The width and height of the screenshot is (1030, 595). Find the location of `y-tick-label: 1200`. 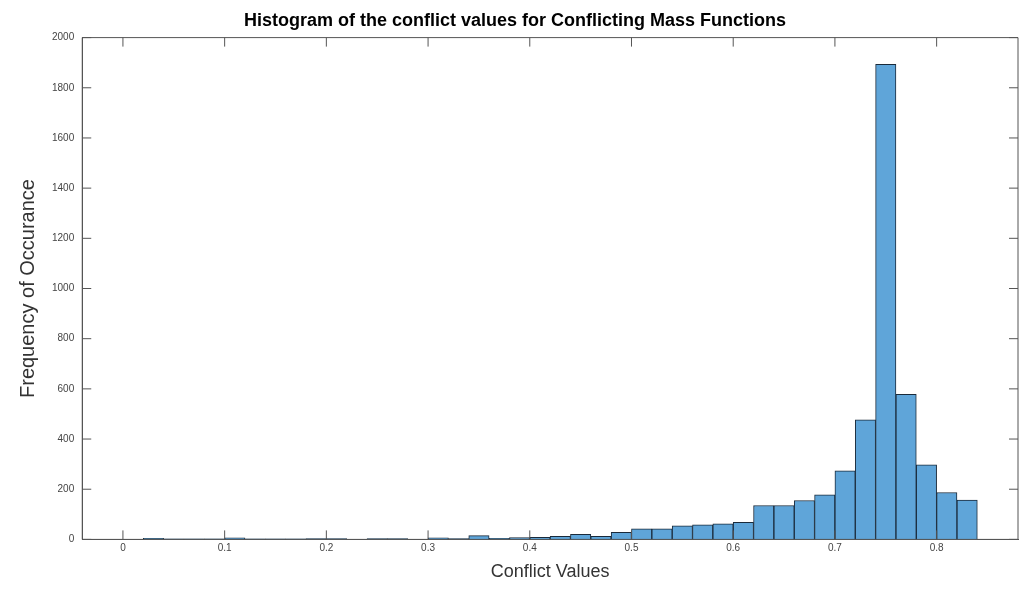

y-tick-label: 1200 is located at coordinates (63, 238).